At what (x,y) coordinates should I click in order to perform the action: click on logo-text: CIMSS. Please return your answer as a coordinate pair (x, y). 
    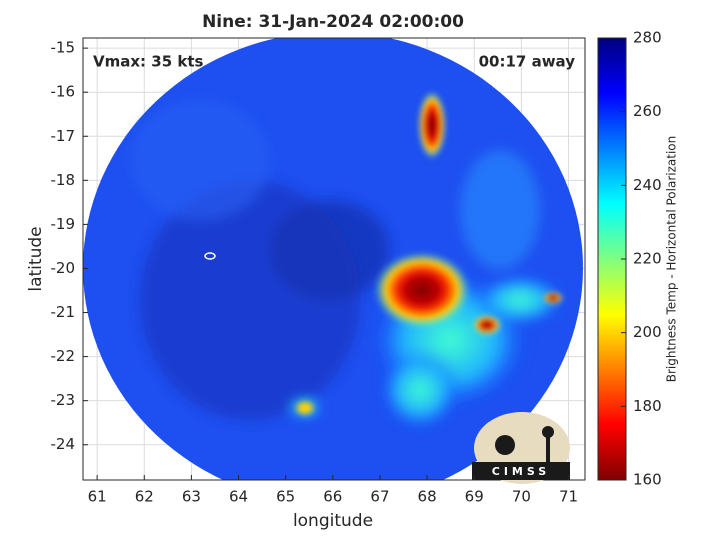
    Looking at the image, I should click on (521, 471).